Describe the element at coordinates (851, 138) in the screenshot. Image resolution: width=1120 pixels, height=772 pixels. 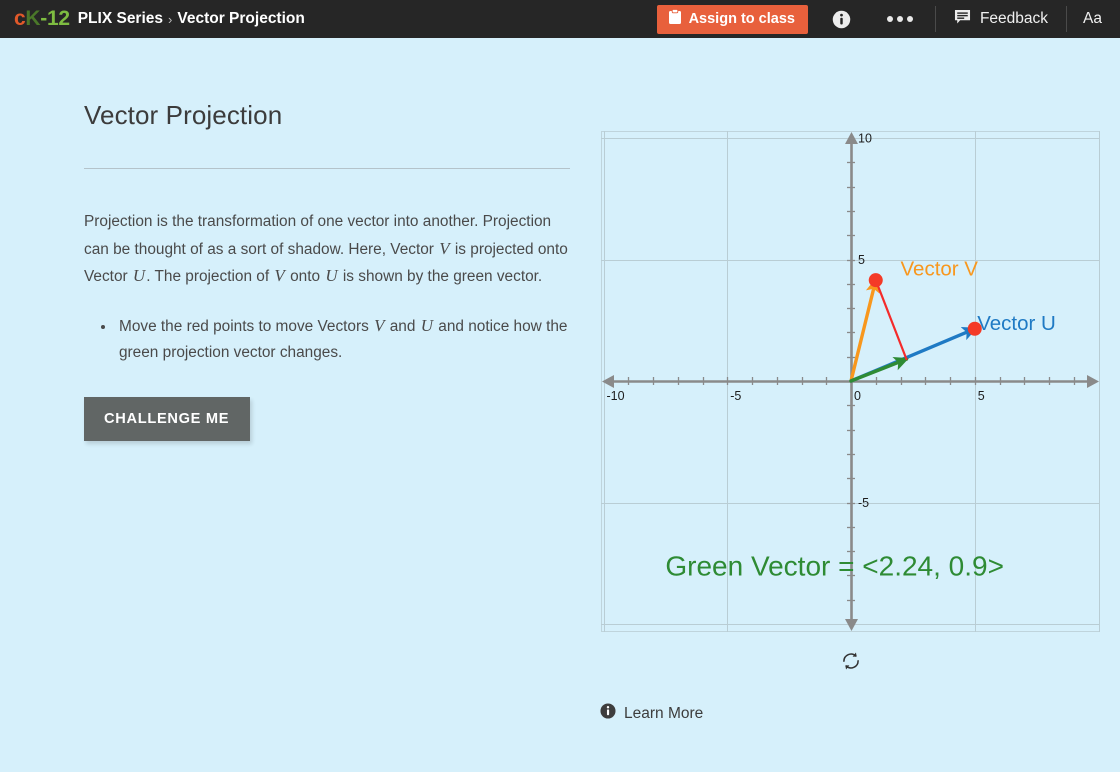
I see `y-axis-arrow-up` at that location.